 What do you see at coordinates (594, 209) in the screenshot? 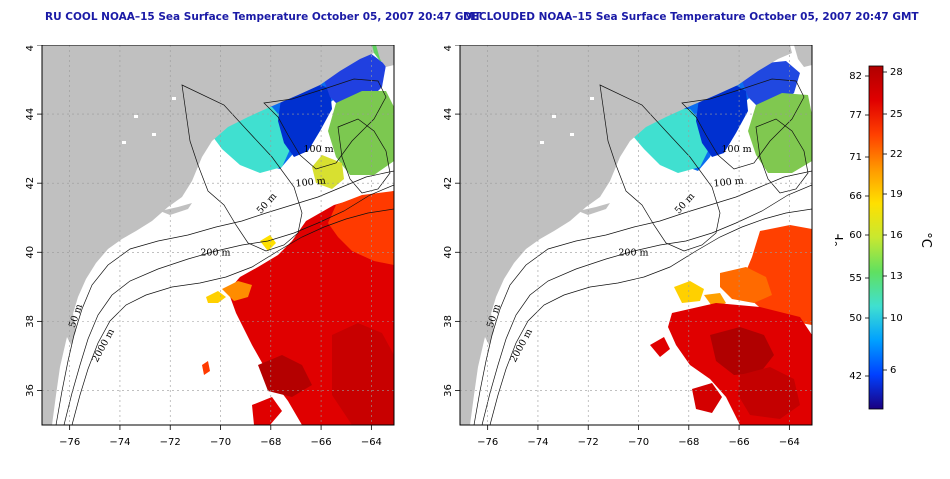
I see `island` at bounding box center [594, 209].